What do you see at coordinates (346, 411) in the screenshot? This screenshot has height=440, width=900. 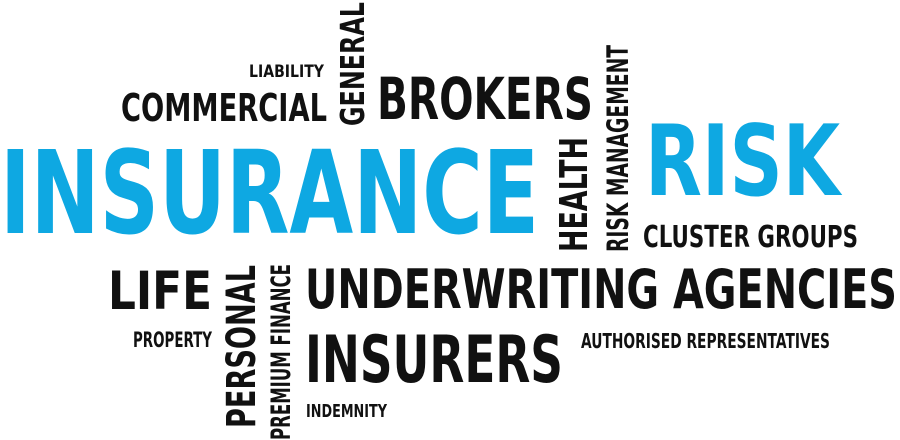 I see `word-indemnity: INDEMNITY` at bounding box center [346, 411].